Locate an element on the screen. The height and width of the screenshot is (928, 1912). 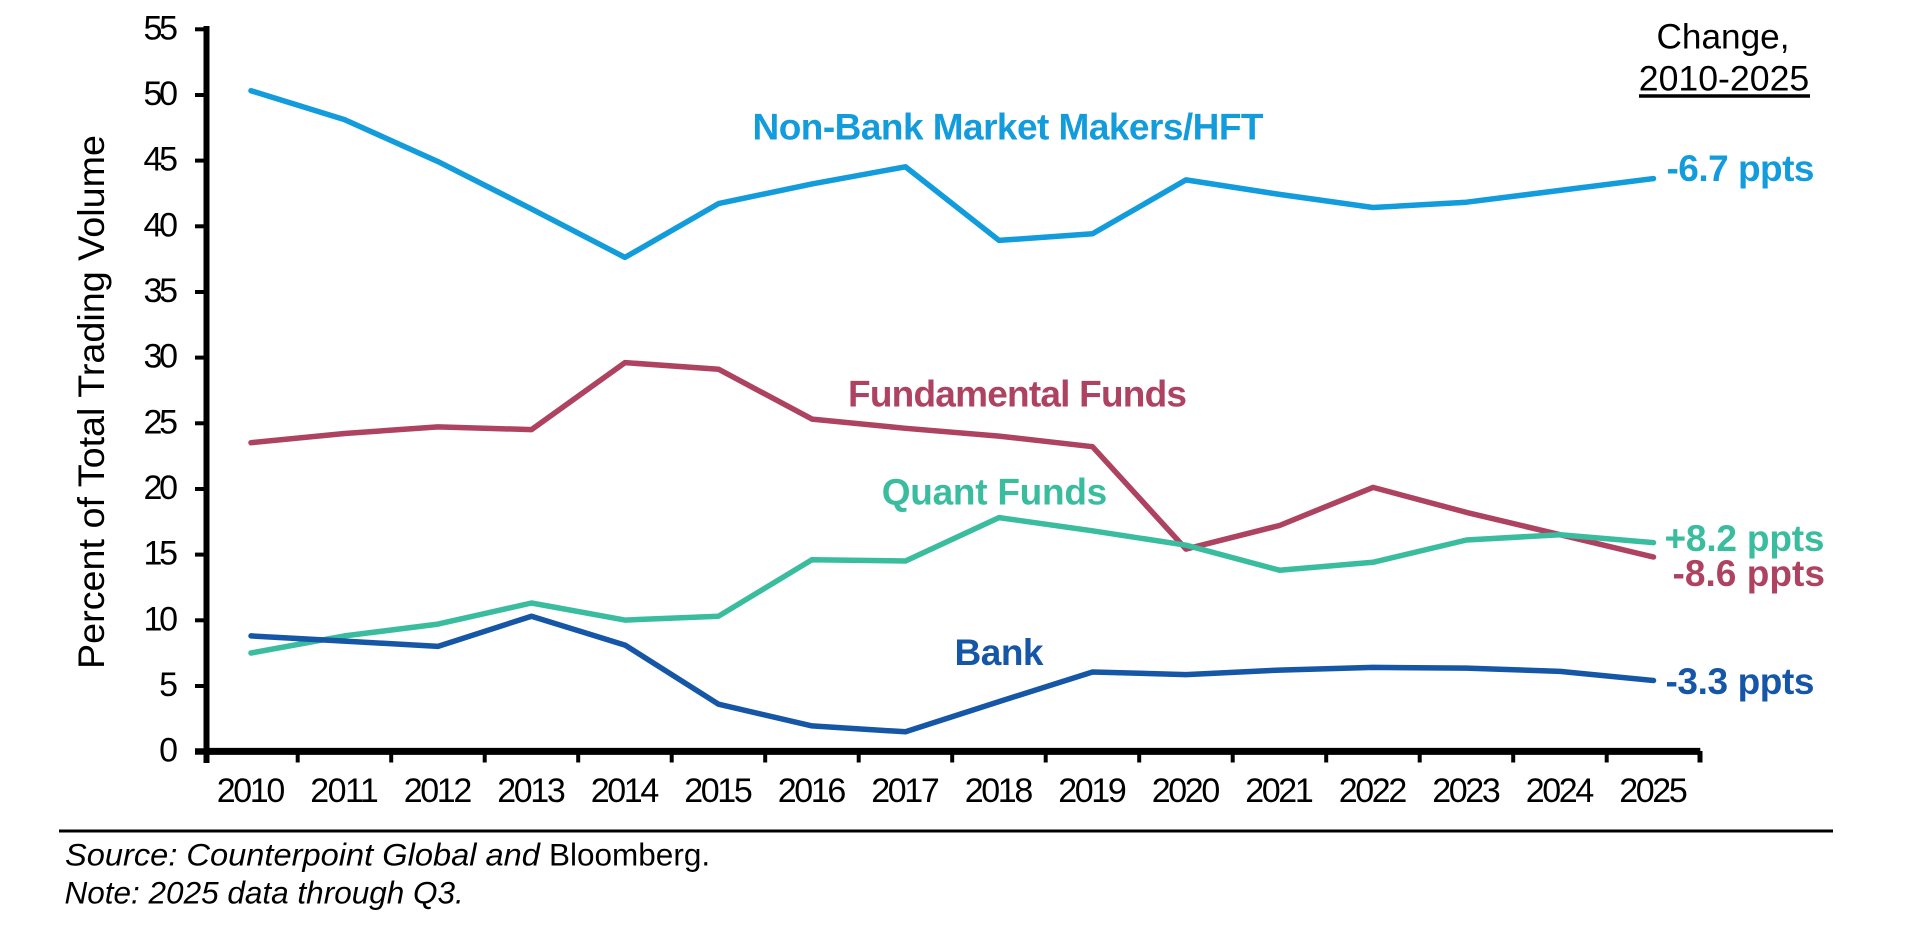
svg-text: 2024 is located at coordinates (1560, 791).